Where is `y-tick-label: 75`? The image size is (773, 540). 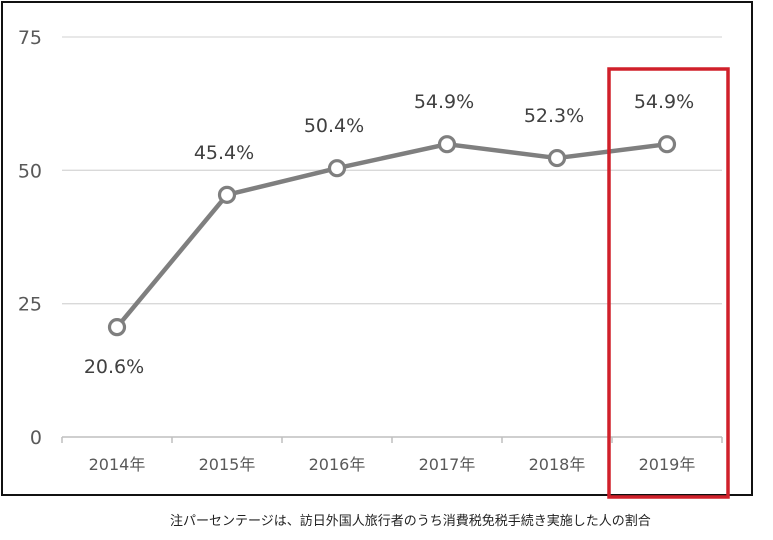 y-tick-label: 75 is located at coordinates (30, 38).